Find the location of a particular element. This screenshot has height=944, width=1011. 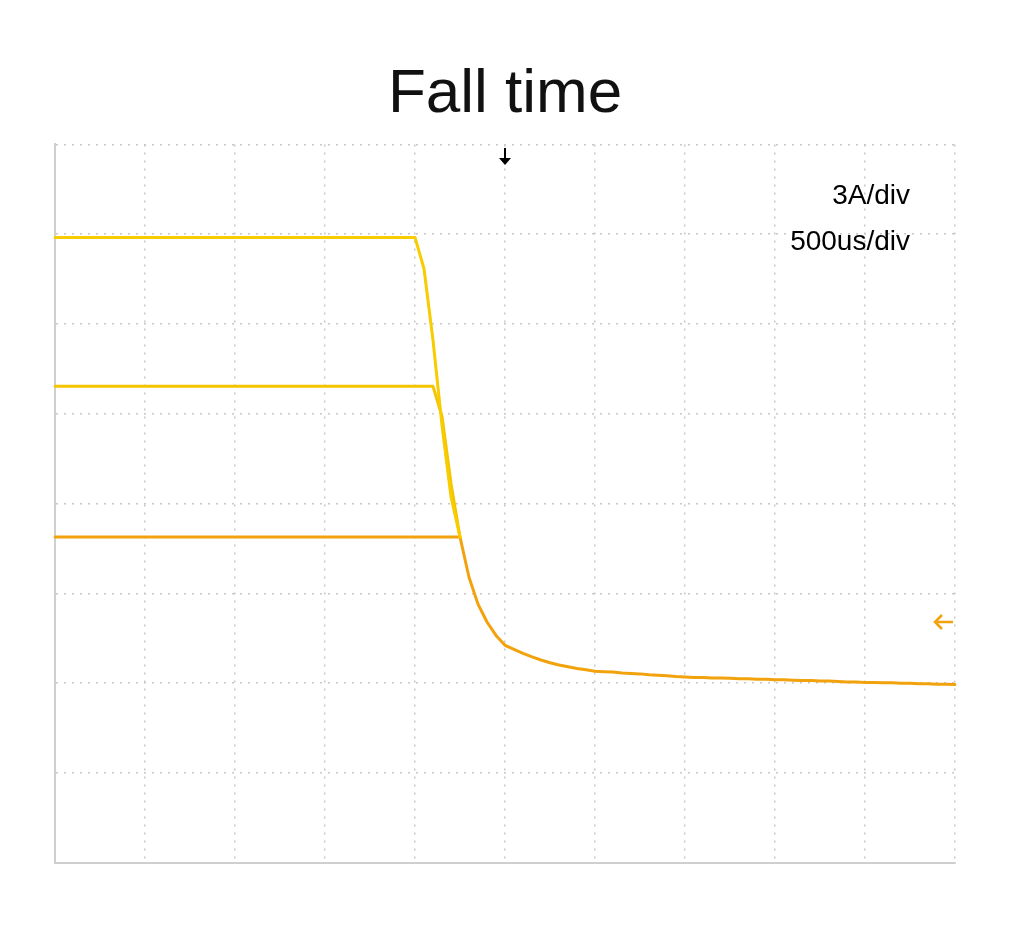

annotation: 500us/div is located at coordinates (850, 241).